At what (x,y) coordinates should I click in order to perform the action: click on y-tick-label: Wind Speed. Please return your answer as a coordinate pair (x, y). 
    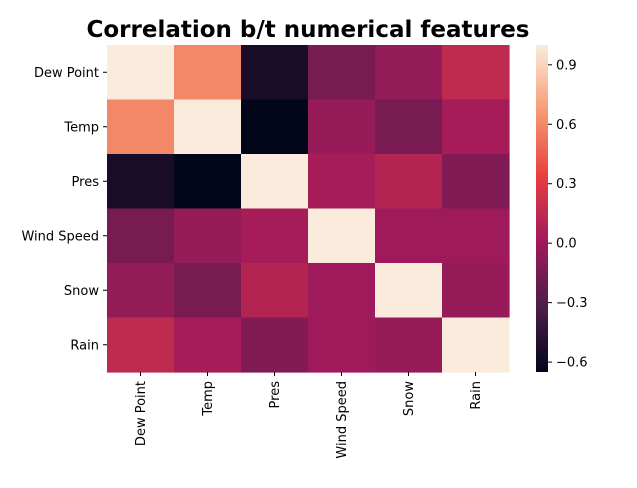
    Looking at the image, I should click on (60, 236).